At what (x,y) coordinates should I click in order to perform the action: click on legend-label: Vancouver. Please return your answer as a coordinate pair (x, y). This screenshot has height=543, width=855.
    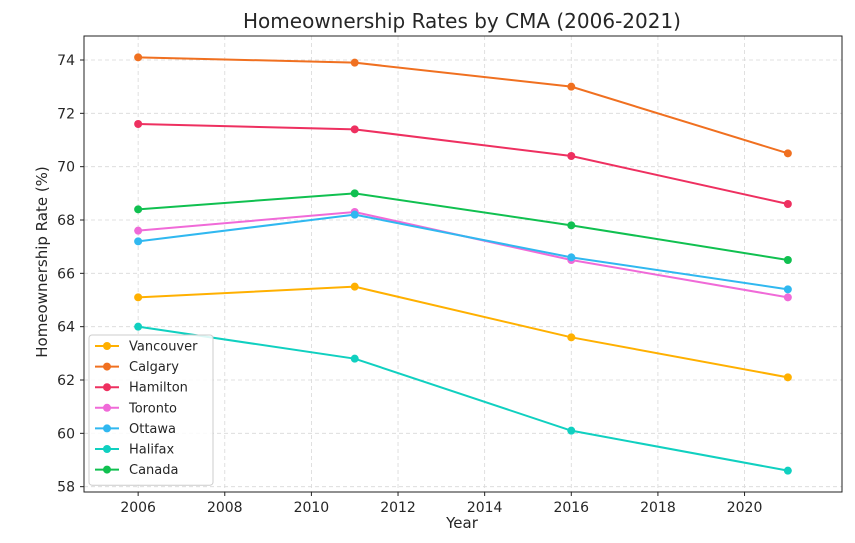
    Looking at the image, I should click on (163, 347).